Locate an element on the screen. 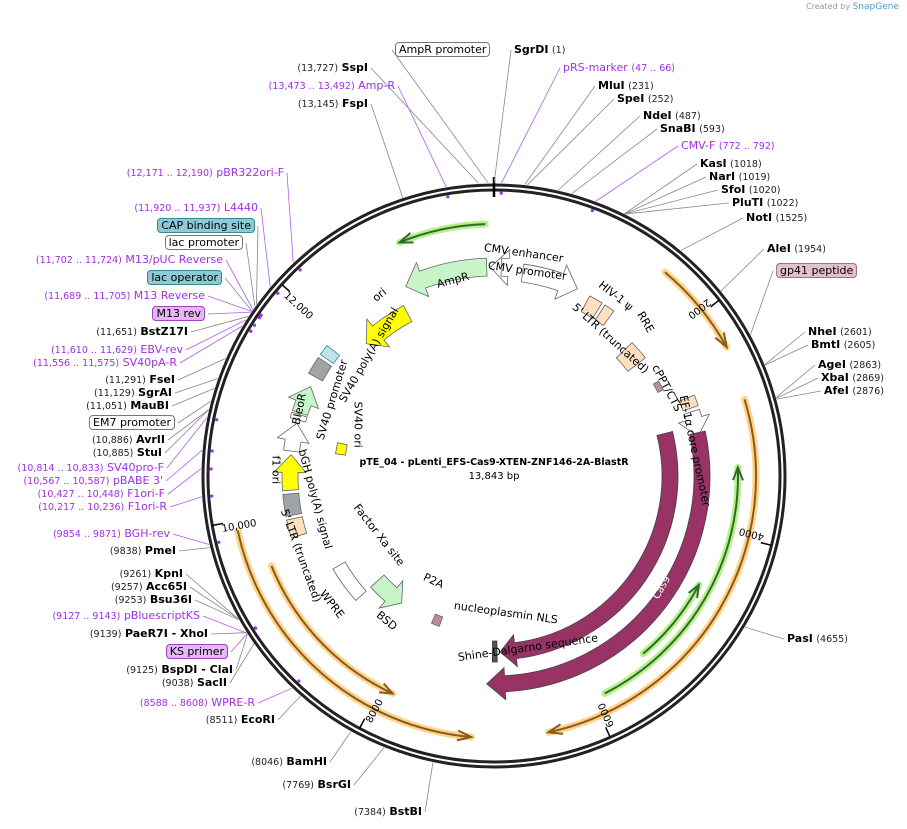 The image size is (907, 829). site-label-sspi: (13,727) SspI is located at coordinates (332, 68).